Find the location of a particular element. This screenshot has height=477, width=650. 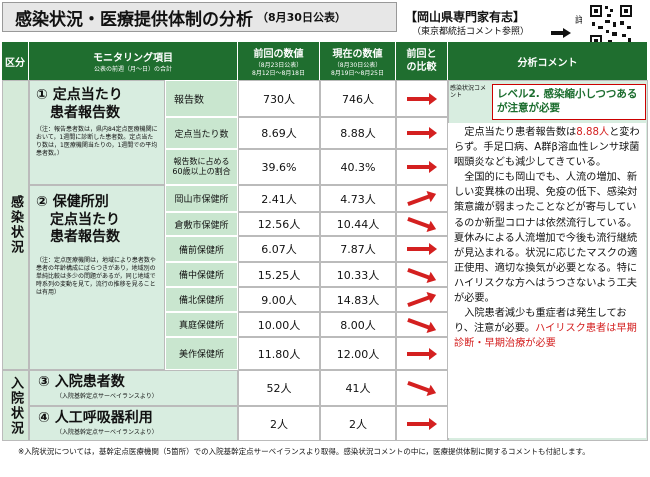

header-prev: 前回の数値 （8月23日公表） 8月12日～8月18日 is located at coordinates (279, 61).